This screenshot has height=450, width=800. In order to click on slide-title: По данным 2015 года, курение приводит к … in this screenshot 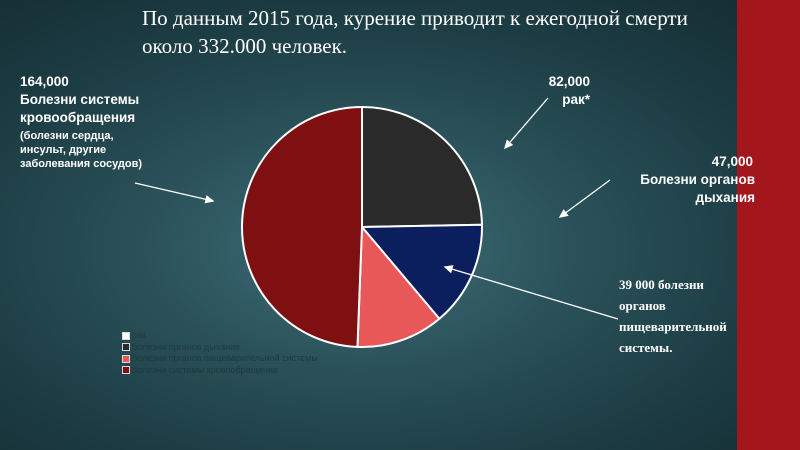, I will do `click(415, 32)`.